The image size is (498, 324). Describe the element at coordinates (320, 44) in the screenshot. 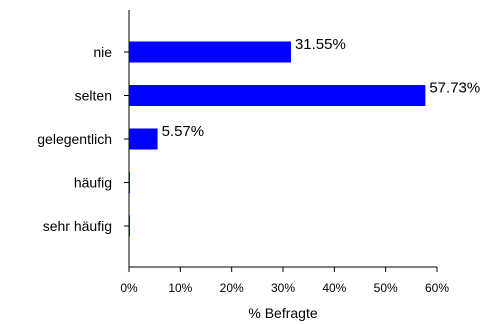

I see `data-label: 31.55%` at that location.